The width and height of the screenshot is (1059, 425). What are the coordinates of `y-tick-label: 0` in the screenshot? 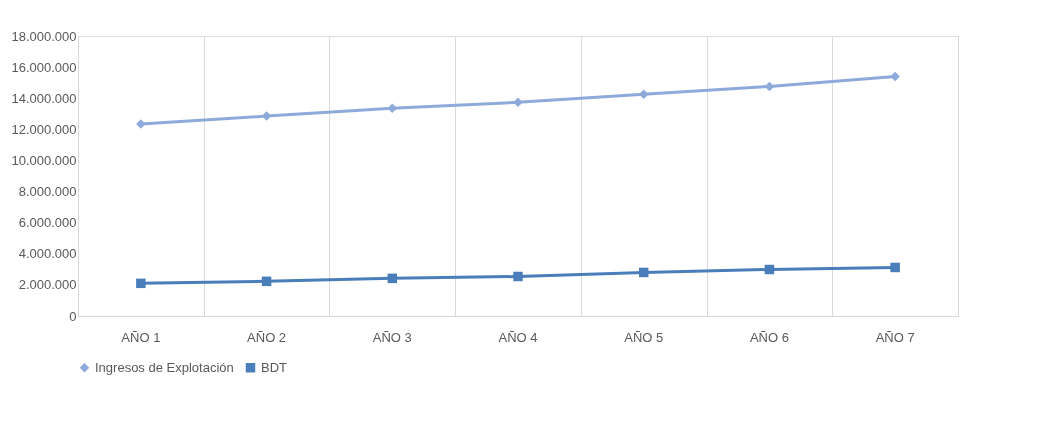 It's located at (73, 316).